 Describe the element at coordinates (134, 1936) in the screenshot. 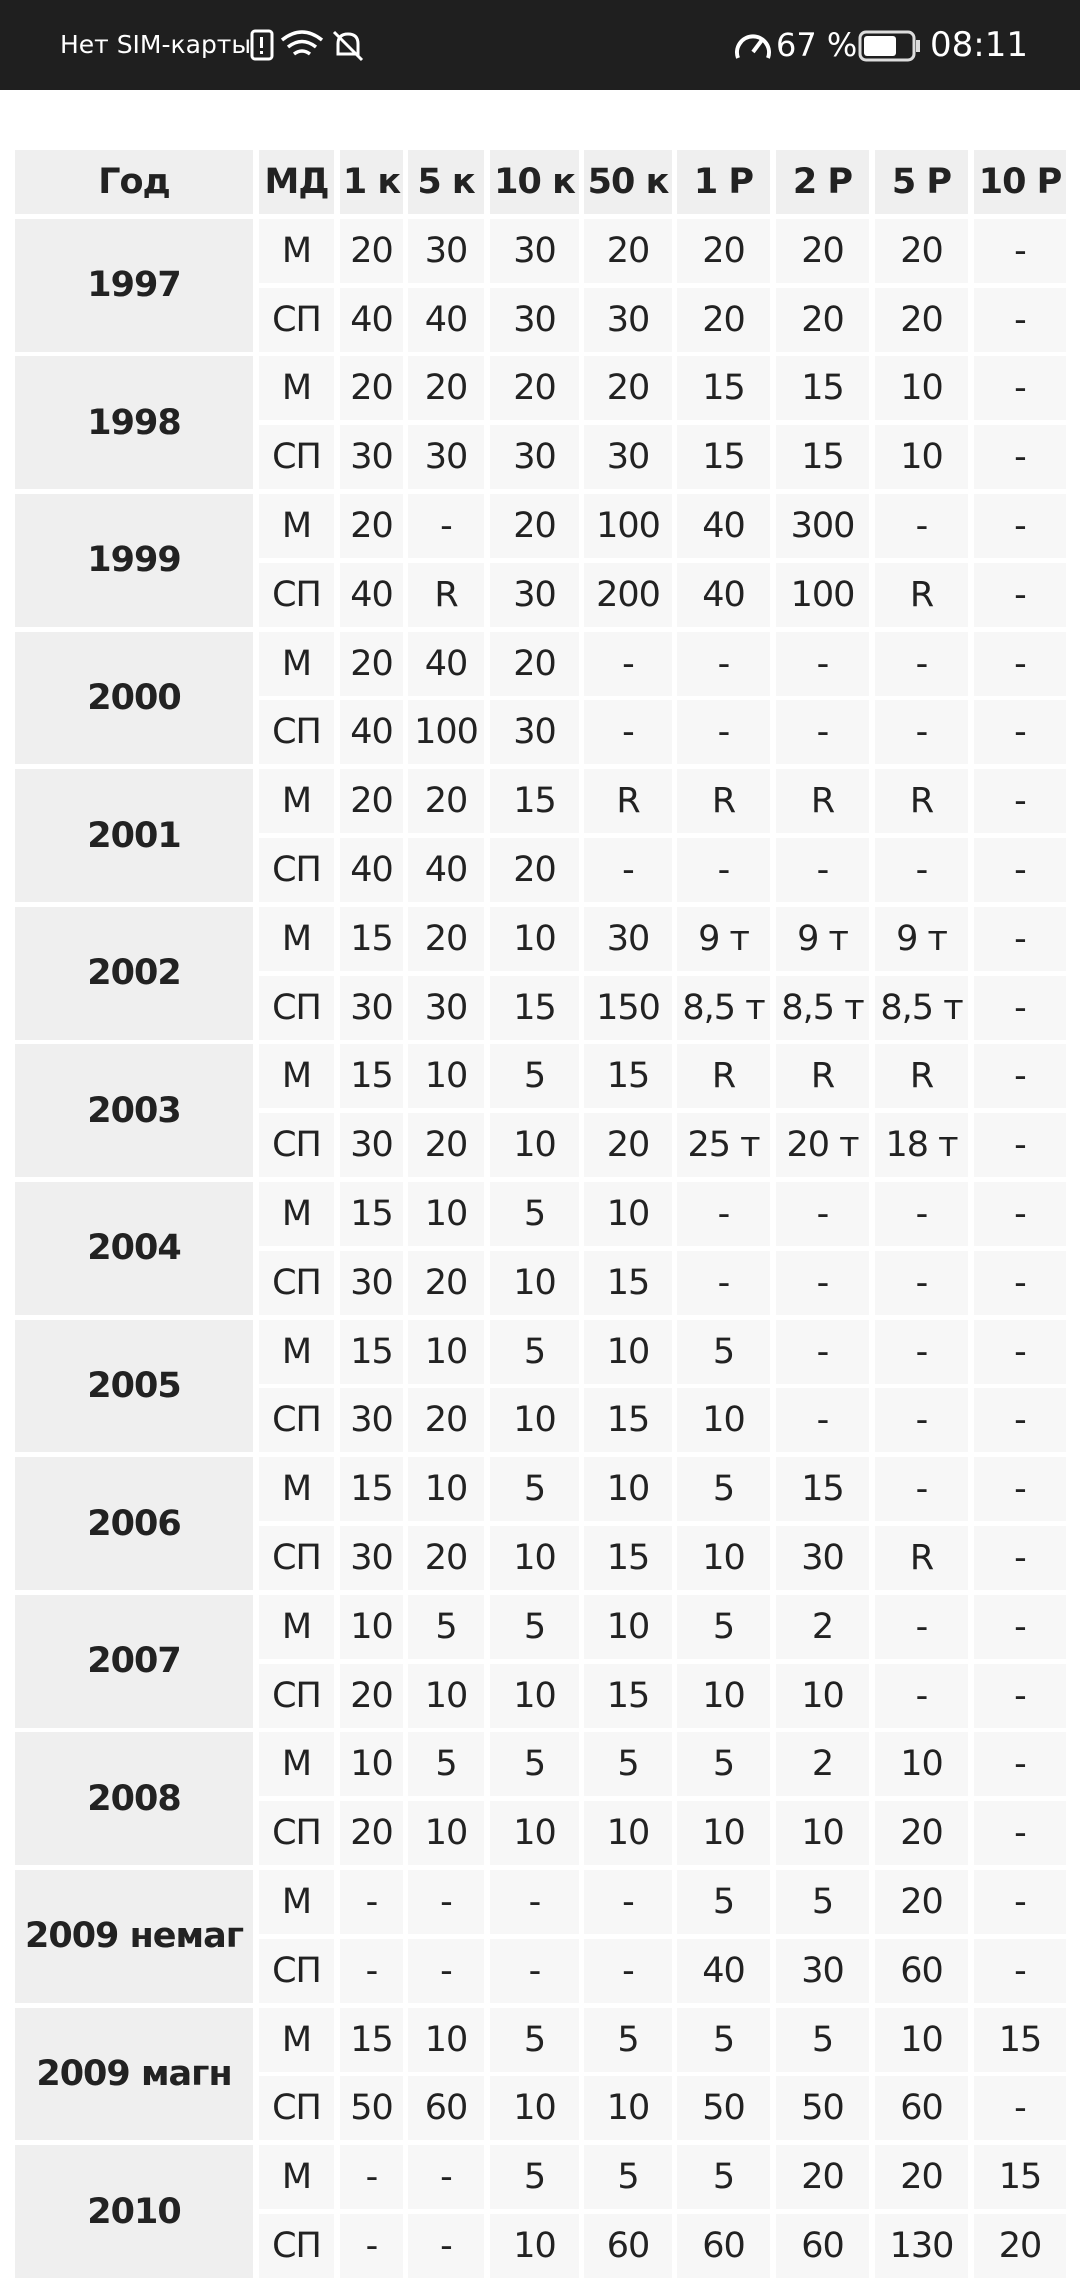

I see `year-cell: 2009 немаг` at that location.